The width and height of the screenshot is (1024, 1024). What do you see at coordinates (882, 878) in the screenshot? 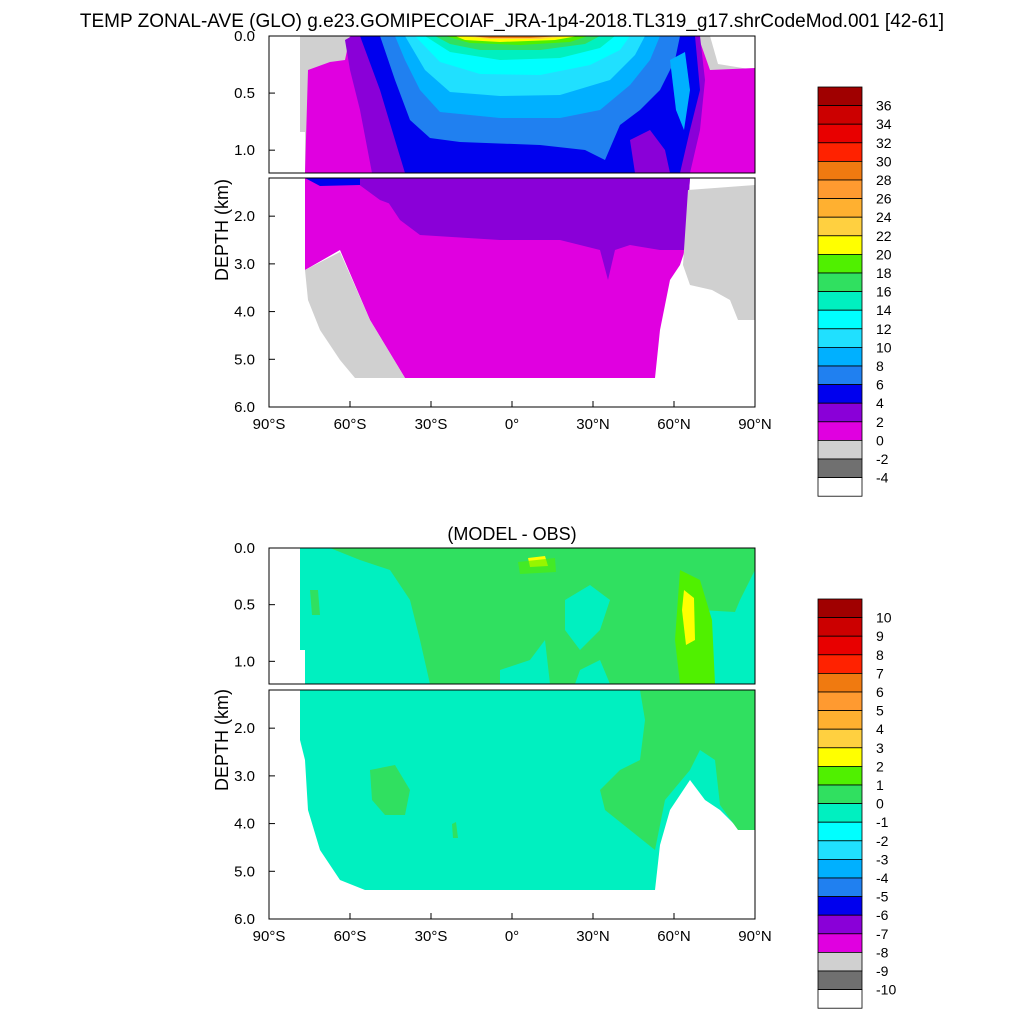
I see `colorbar-label: -4` at bounding box center [882, 878].